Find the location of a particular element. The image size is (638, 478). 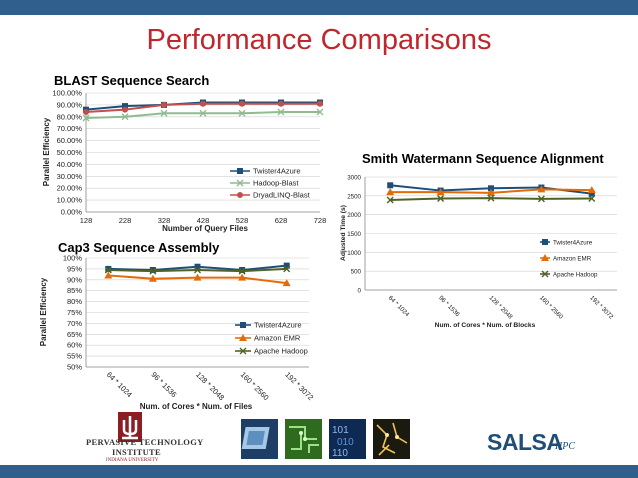

x-axis-title: Num. of Cores * Num. of Blocks is located at coordinates (485, 325).